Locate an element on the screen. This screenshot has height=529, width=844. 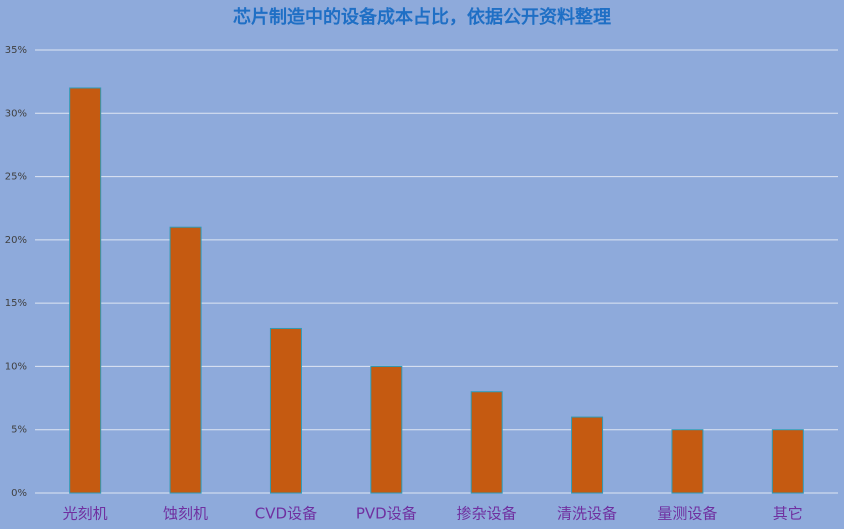
y-tick-label: 30% is located at coordinates (16, 113).